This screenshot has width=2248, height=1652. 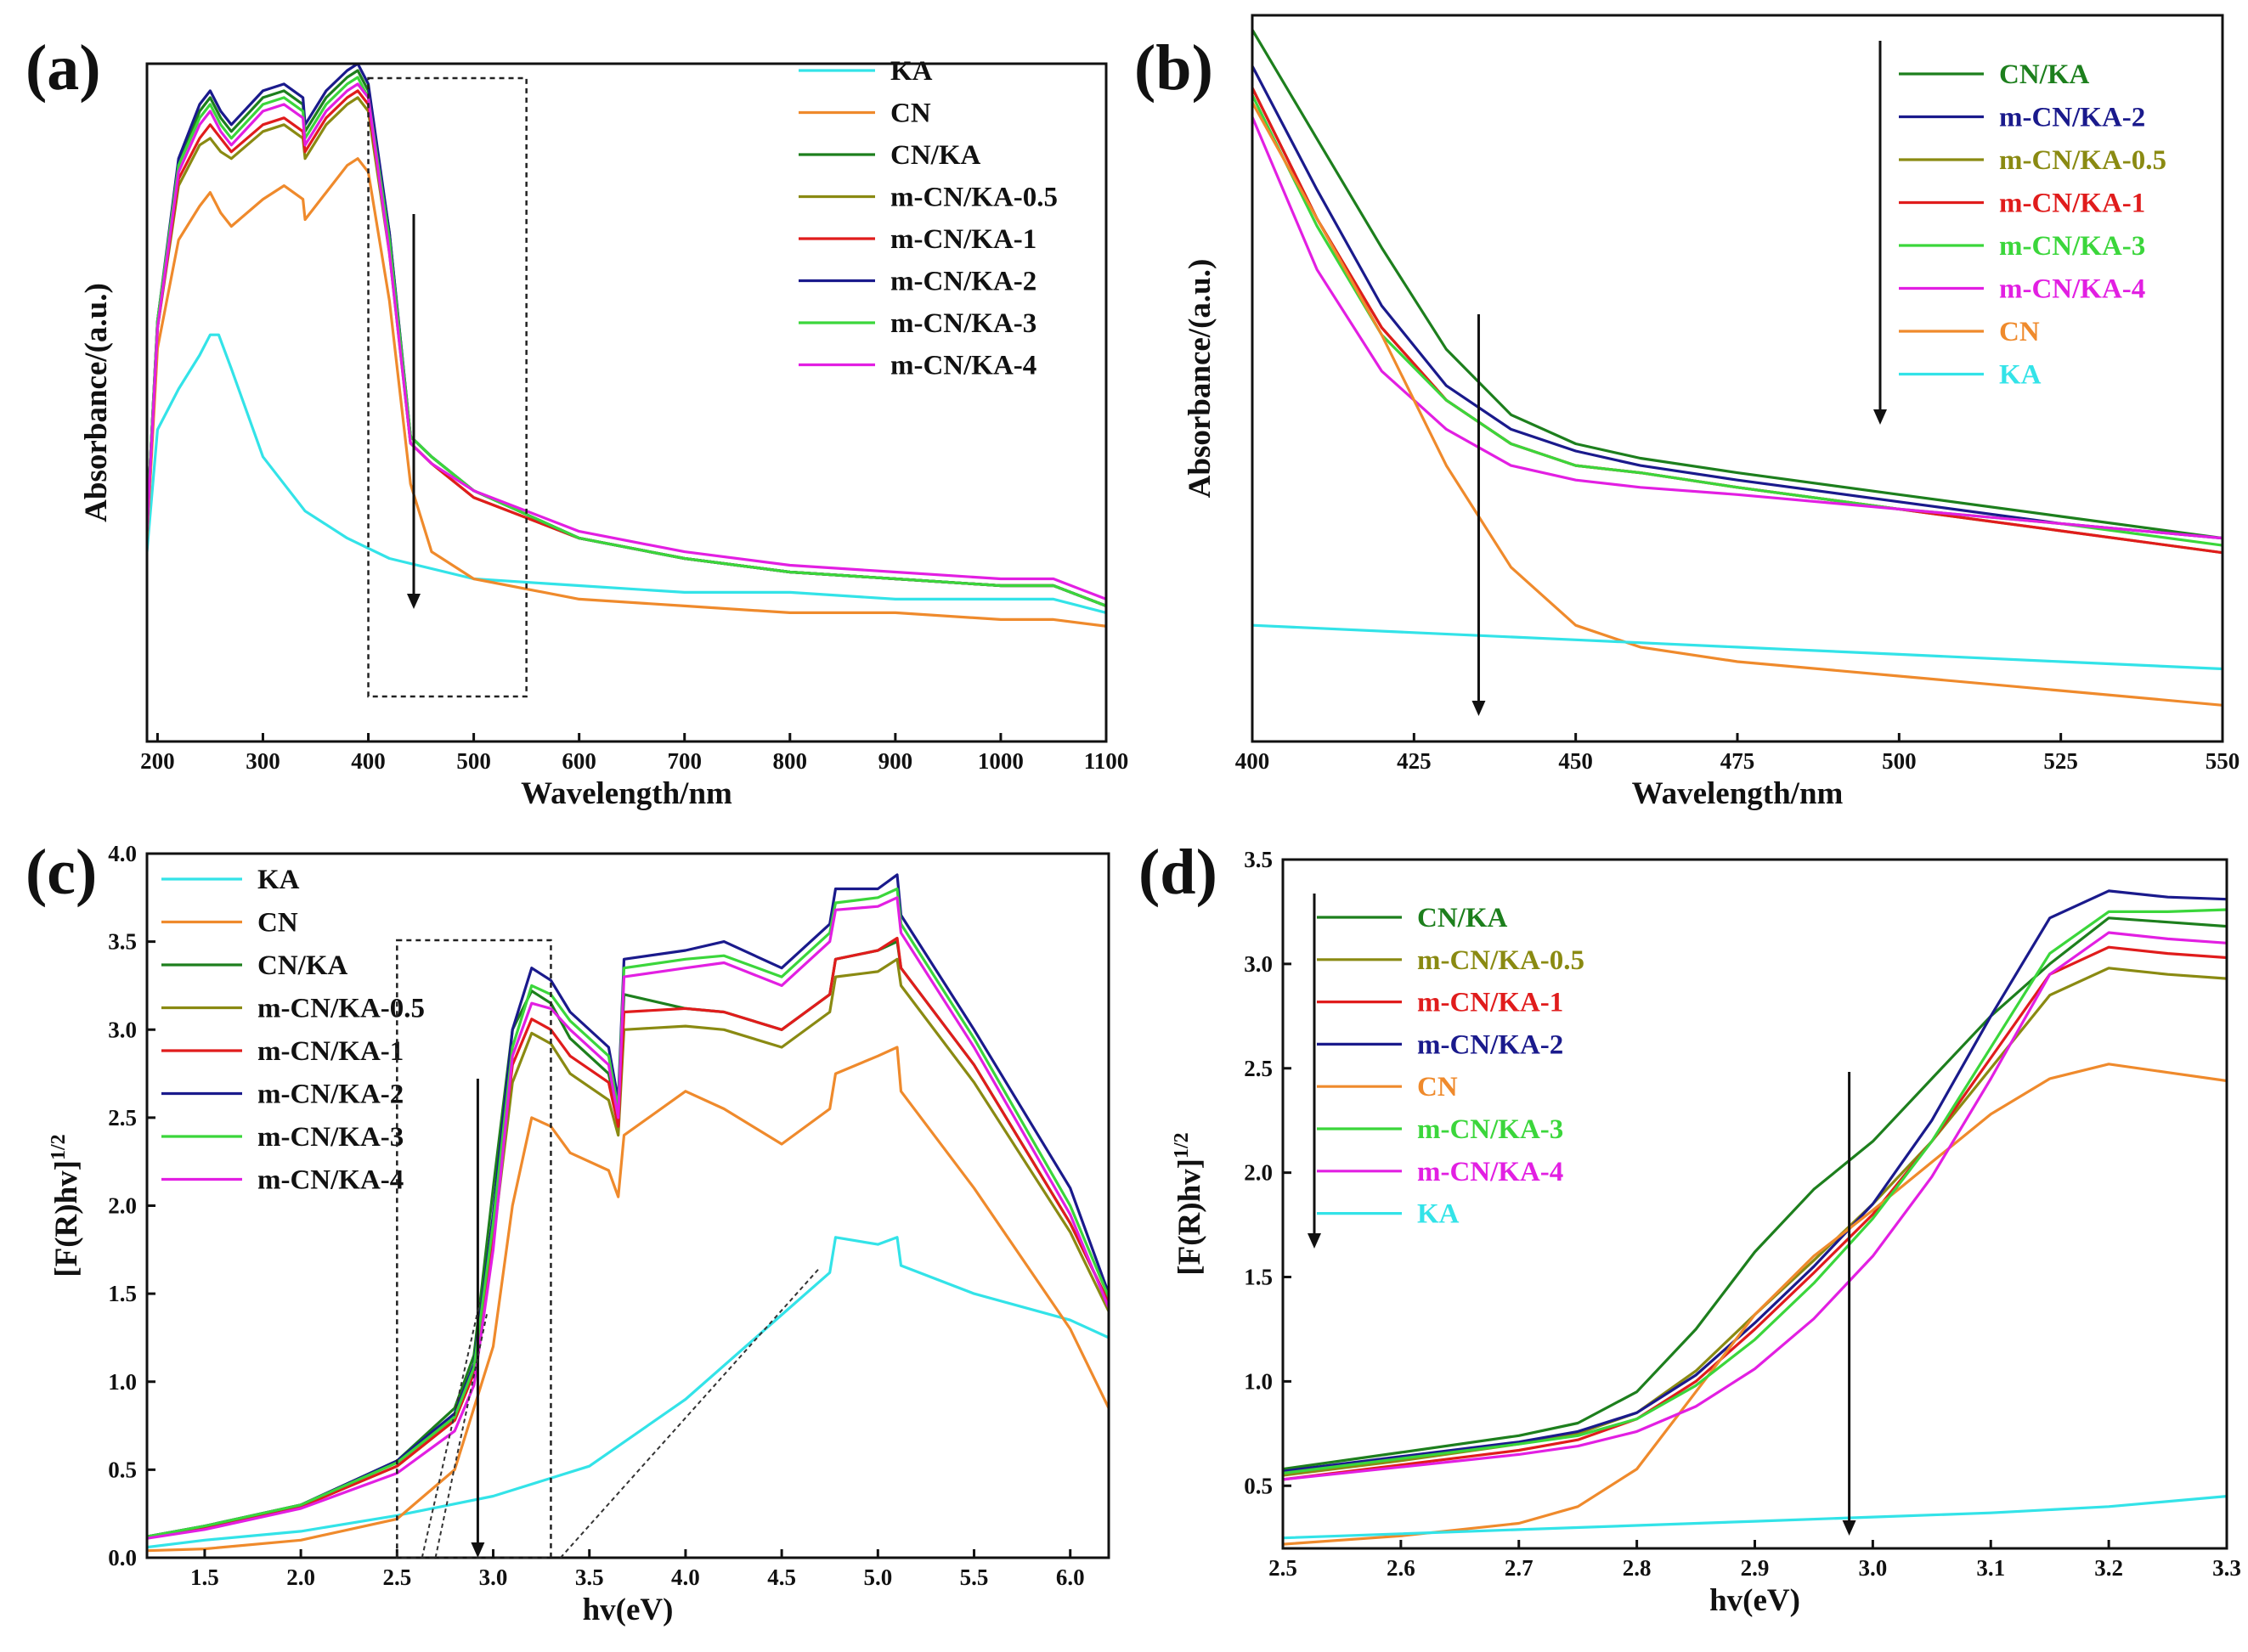 What do you see at coordinates (2108, 1568) in the screenshot?
I see `x-tick-label: 3.2` at bounding box center [2108, 1568].